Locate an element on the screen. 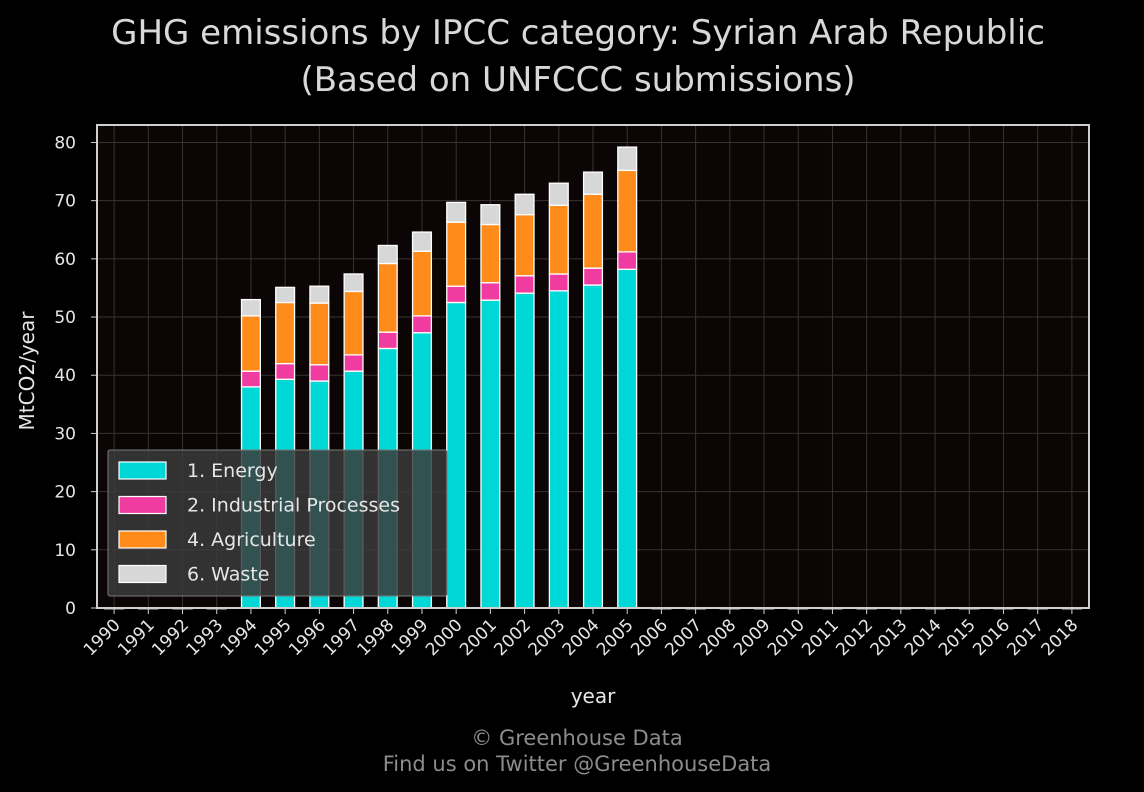 This screenshot has height=792, width=1144. x-tick-label: 2001 is located at coordinates (478, 637).